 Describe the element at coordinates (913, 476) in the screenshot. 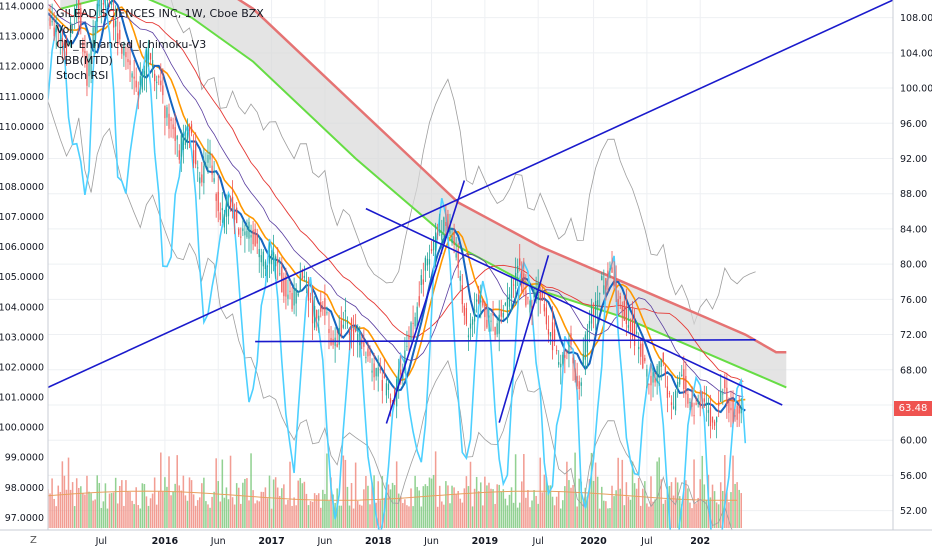

I see `right-axis-tick-label: 56.00` at that location.